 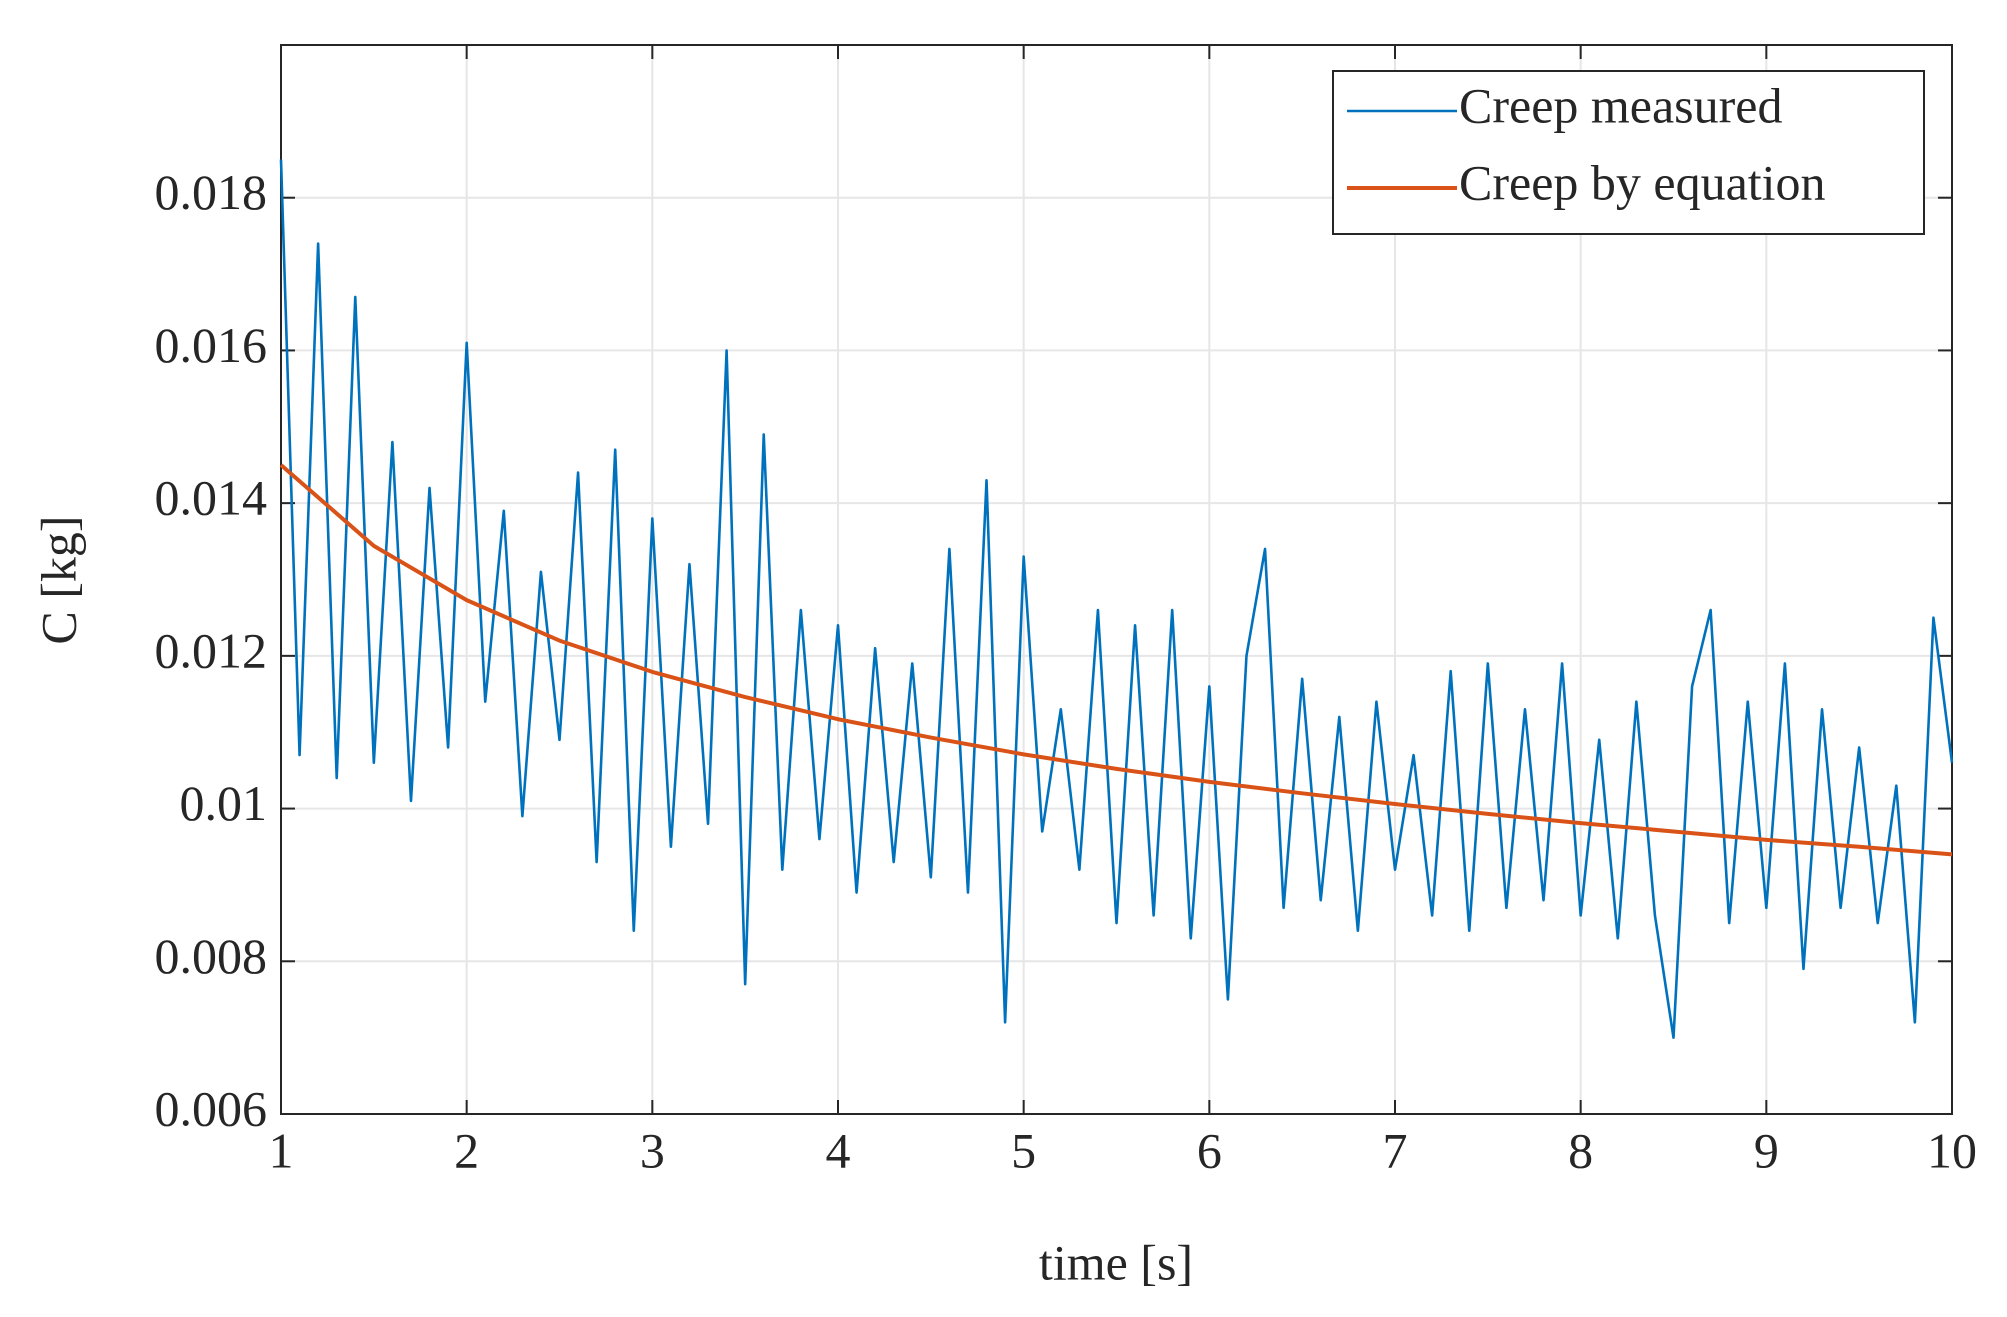 I want to click on legend-box, so click(x=1628, y=152).